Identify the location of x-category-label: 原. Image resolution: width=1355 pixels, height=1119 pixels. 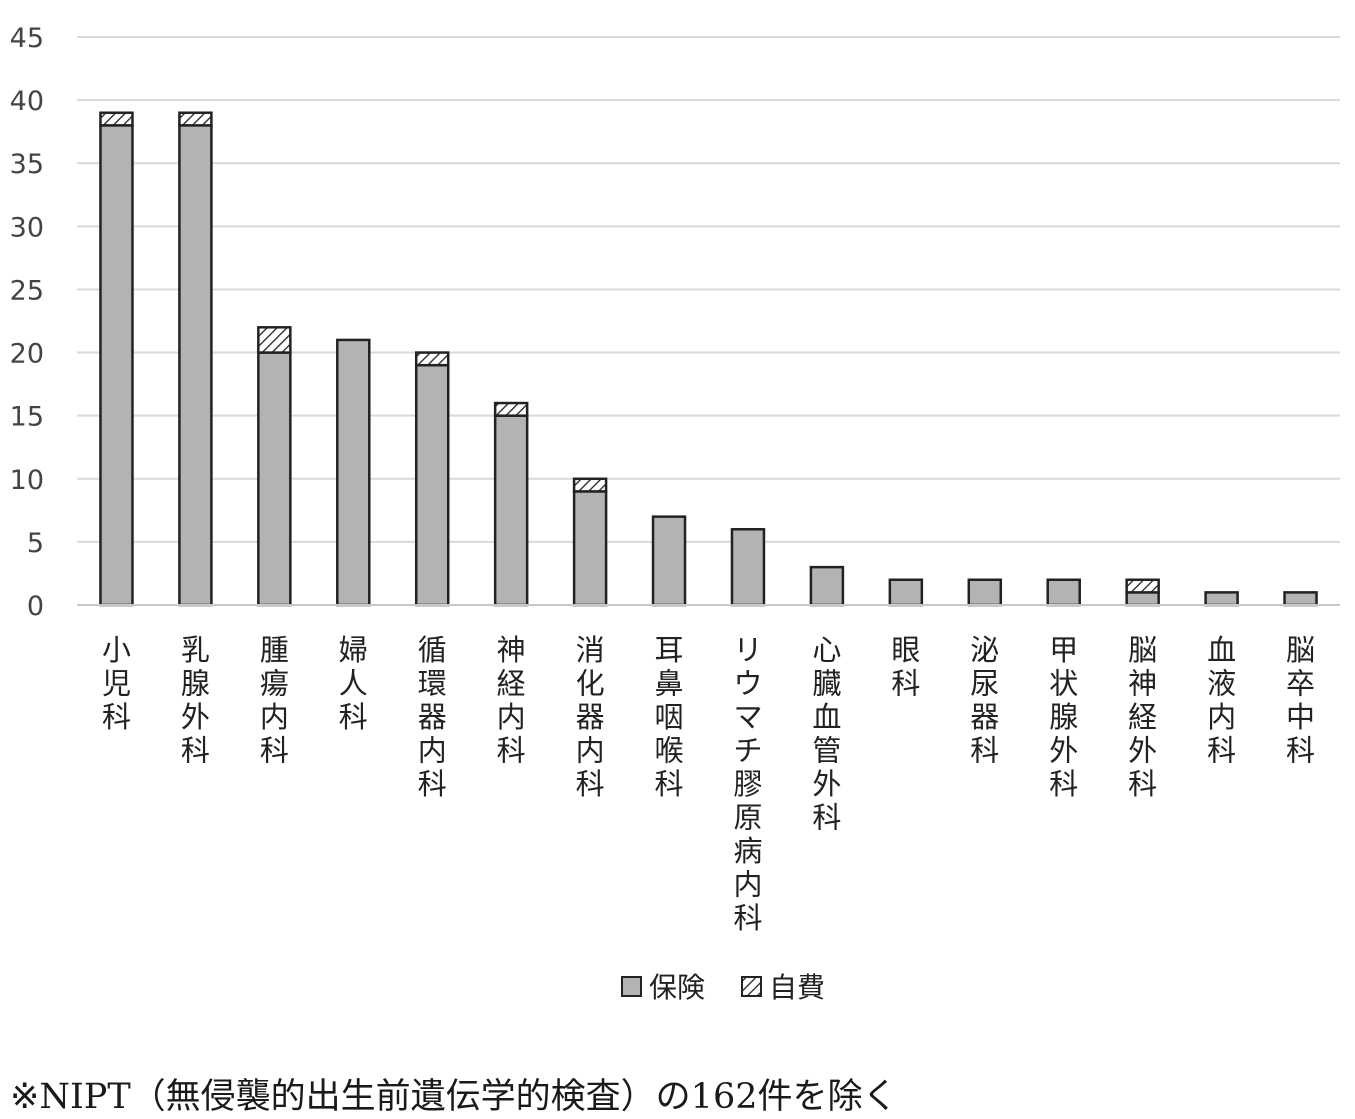
(747, 818).